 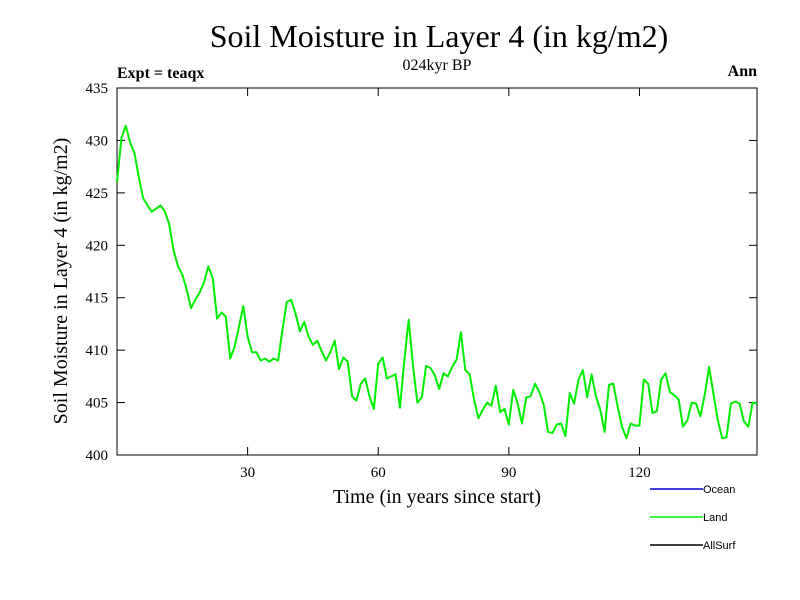 I want to click on chart-title: Soil Moisture in Layer 4 (in kg/m2), so click(x=439, y=36).